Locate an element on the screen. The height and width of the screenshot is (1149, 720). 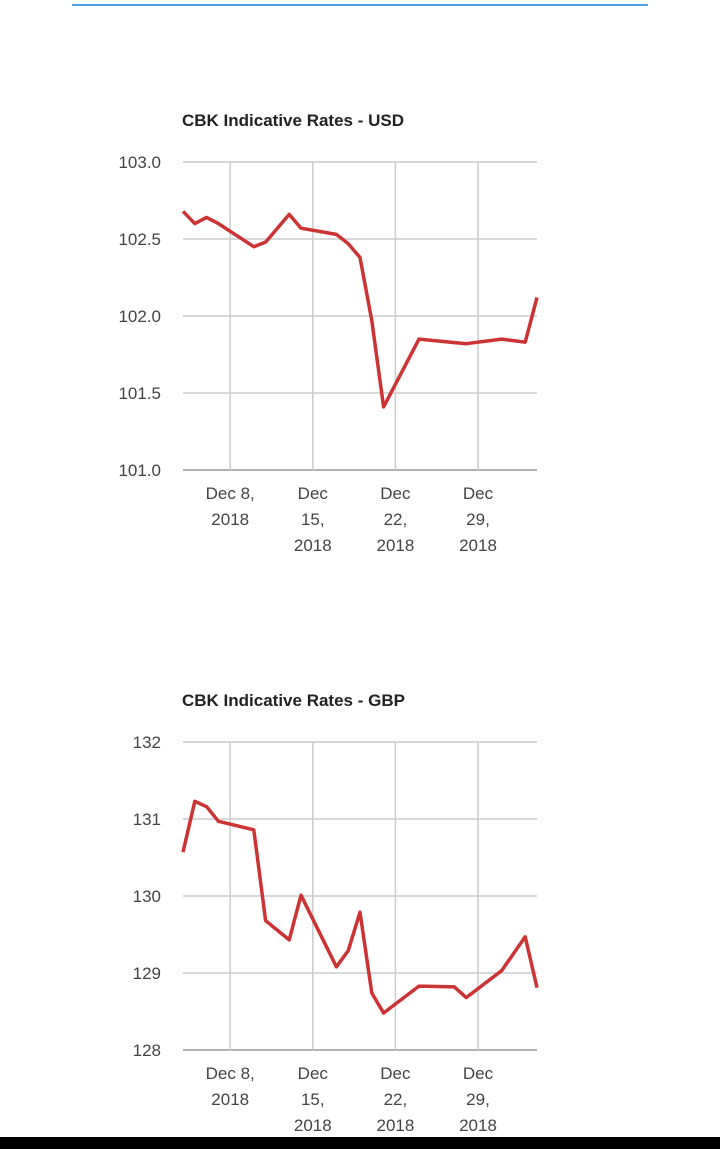
navigation-bar is located at coordinates (360, 1143).